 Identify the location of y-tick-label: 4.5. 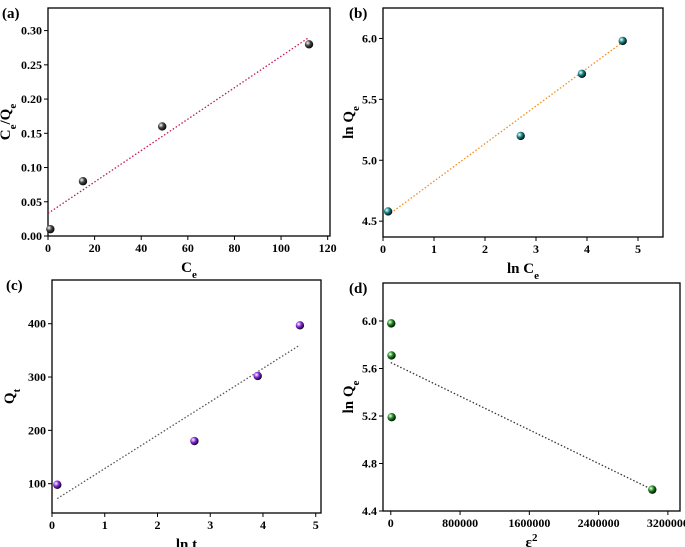
(369, 221).